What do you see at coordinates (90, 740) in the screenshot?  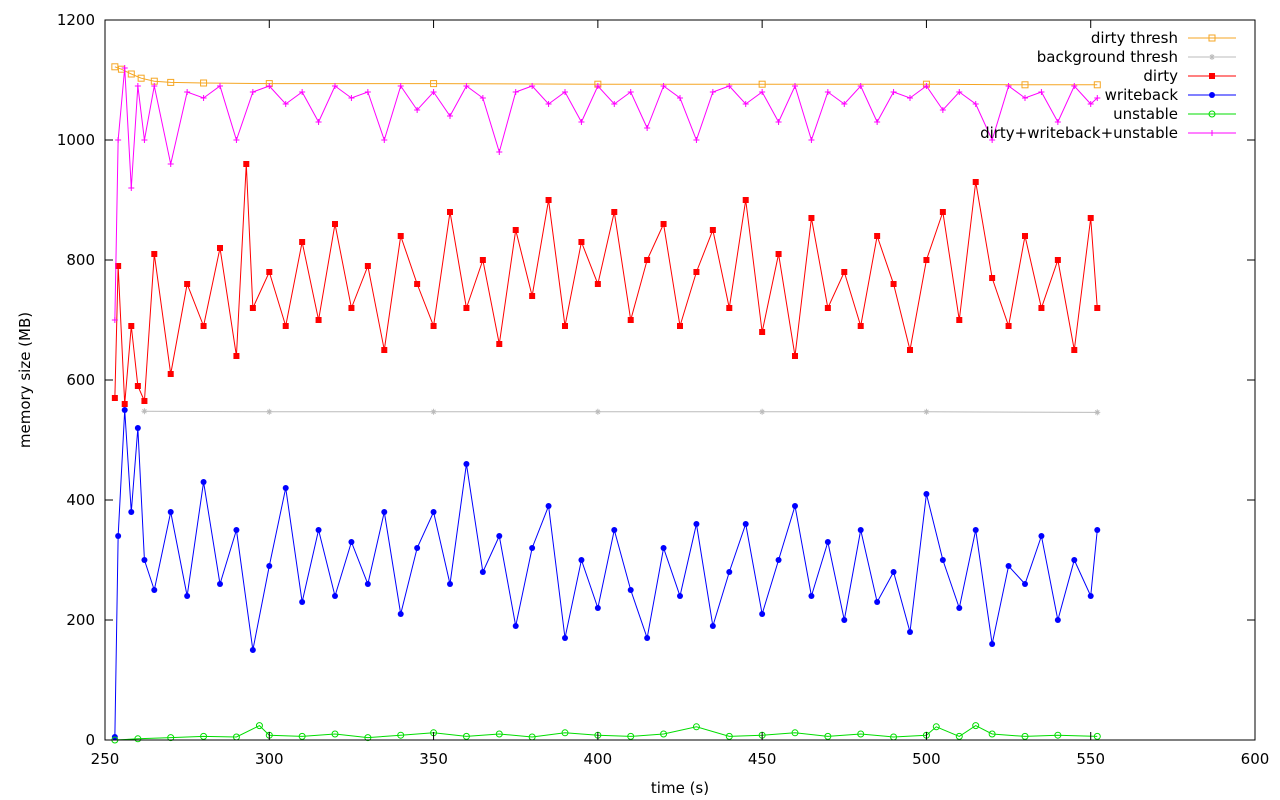 I see `y-tick-label: 0` at bounding box center [90, 740].